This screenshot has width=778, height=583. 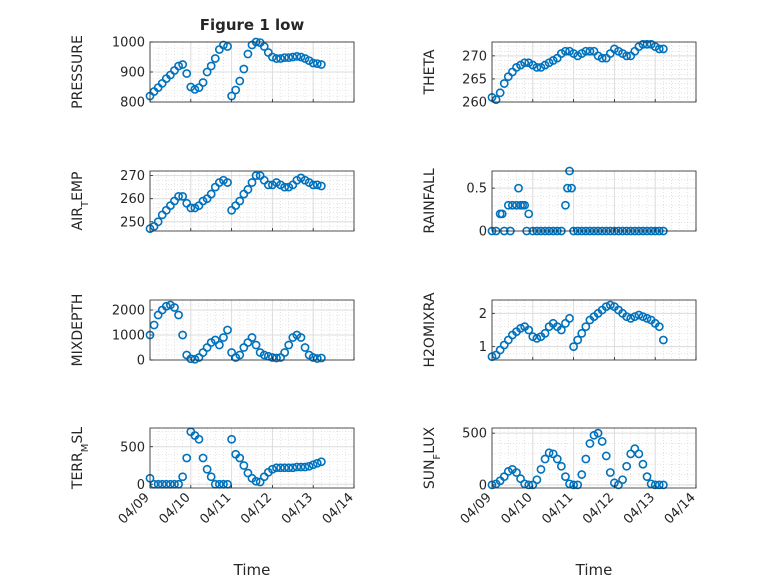 What do you see at coordinates (338, 508) in the screenshot?
I see `x-tick-label: 04/14` at bounding box center [338, 508].